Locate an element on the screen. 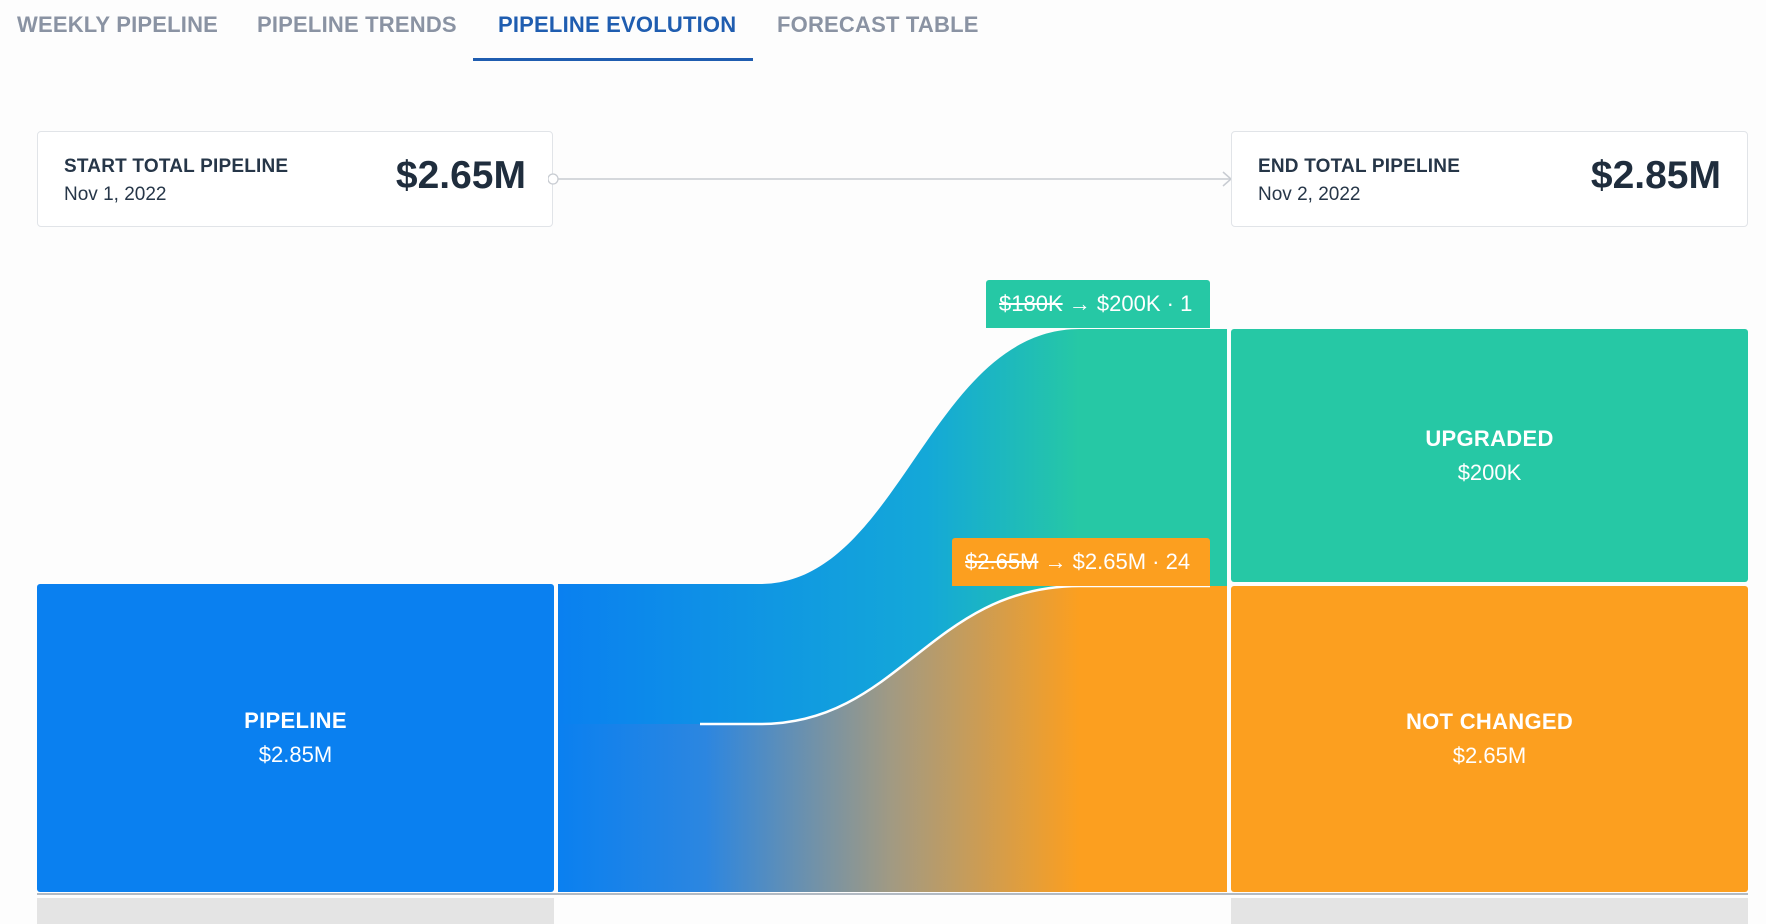 The image size is (1766, 924). end-total-pipeline-card: END TOTAL PIPELINE Nov 2, 2022 $2.85M is located at coordinates (1489, 179).